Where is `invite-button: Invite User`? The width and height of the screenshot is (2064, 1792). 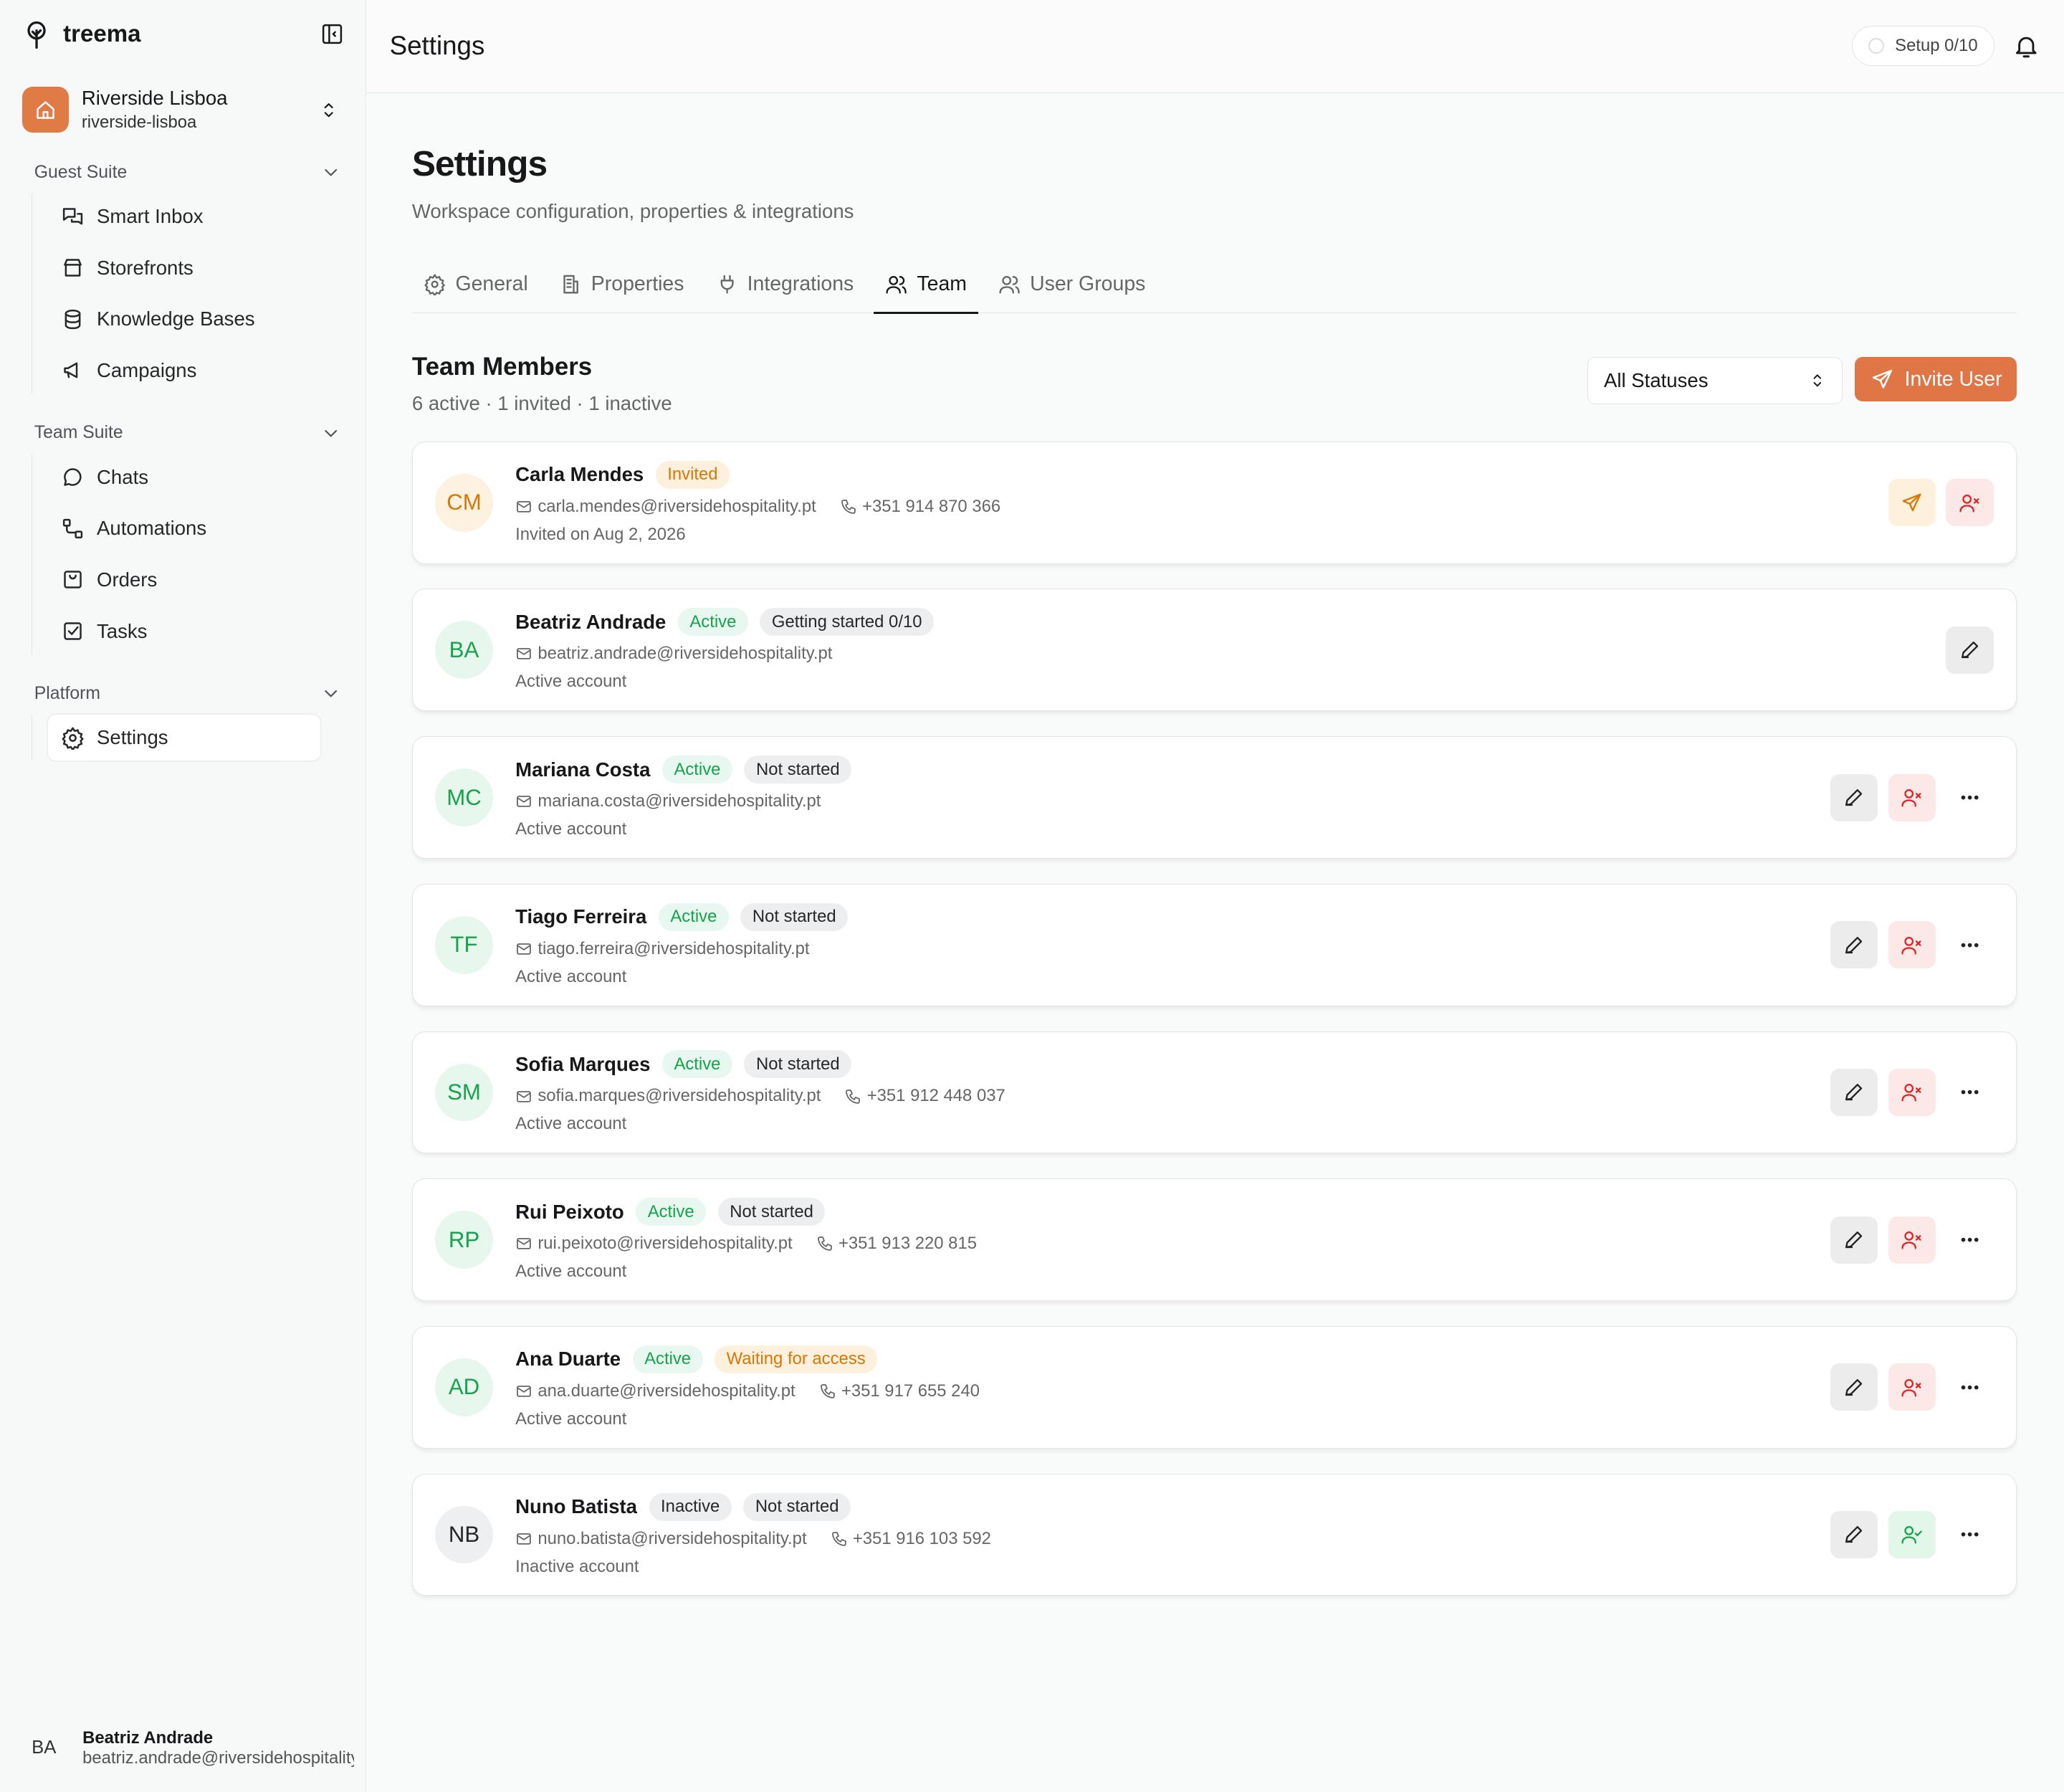 invite-button: Invite User is located at coordinates (1936, 379).